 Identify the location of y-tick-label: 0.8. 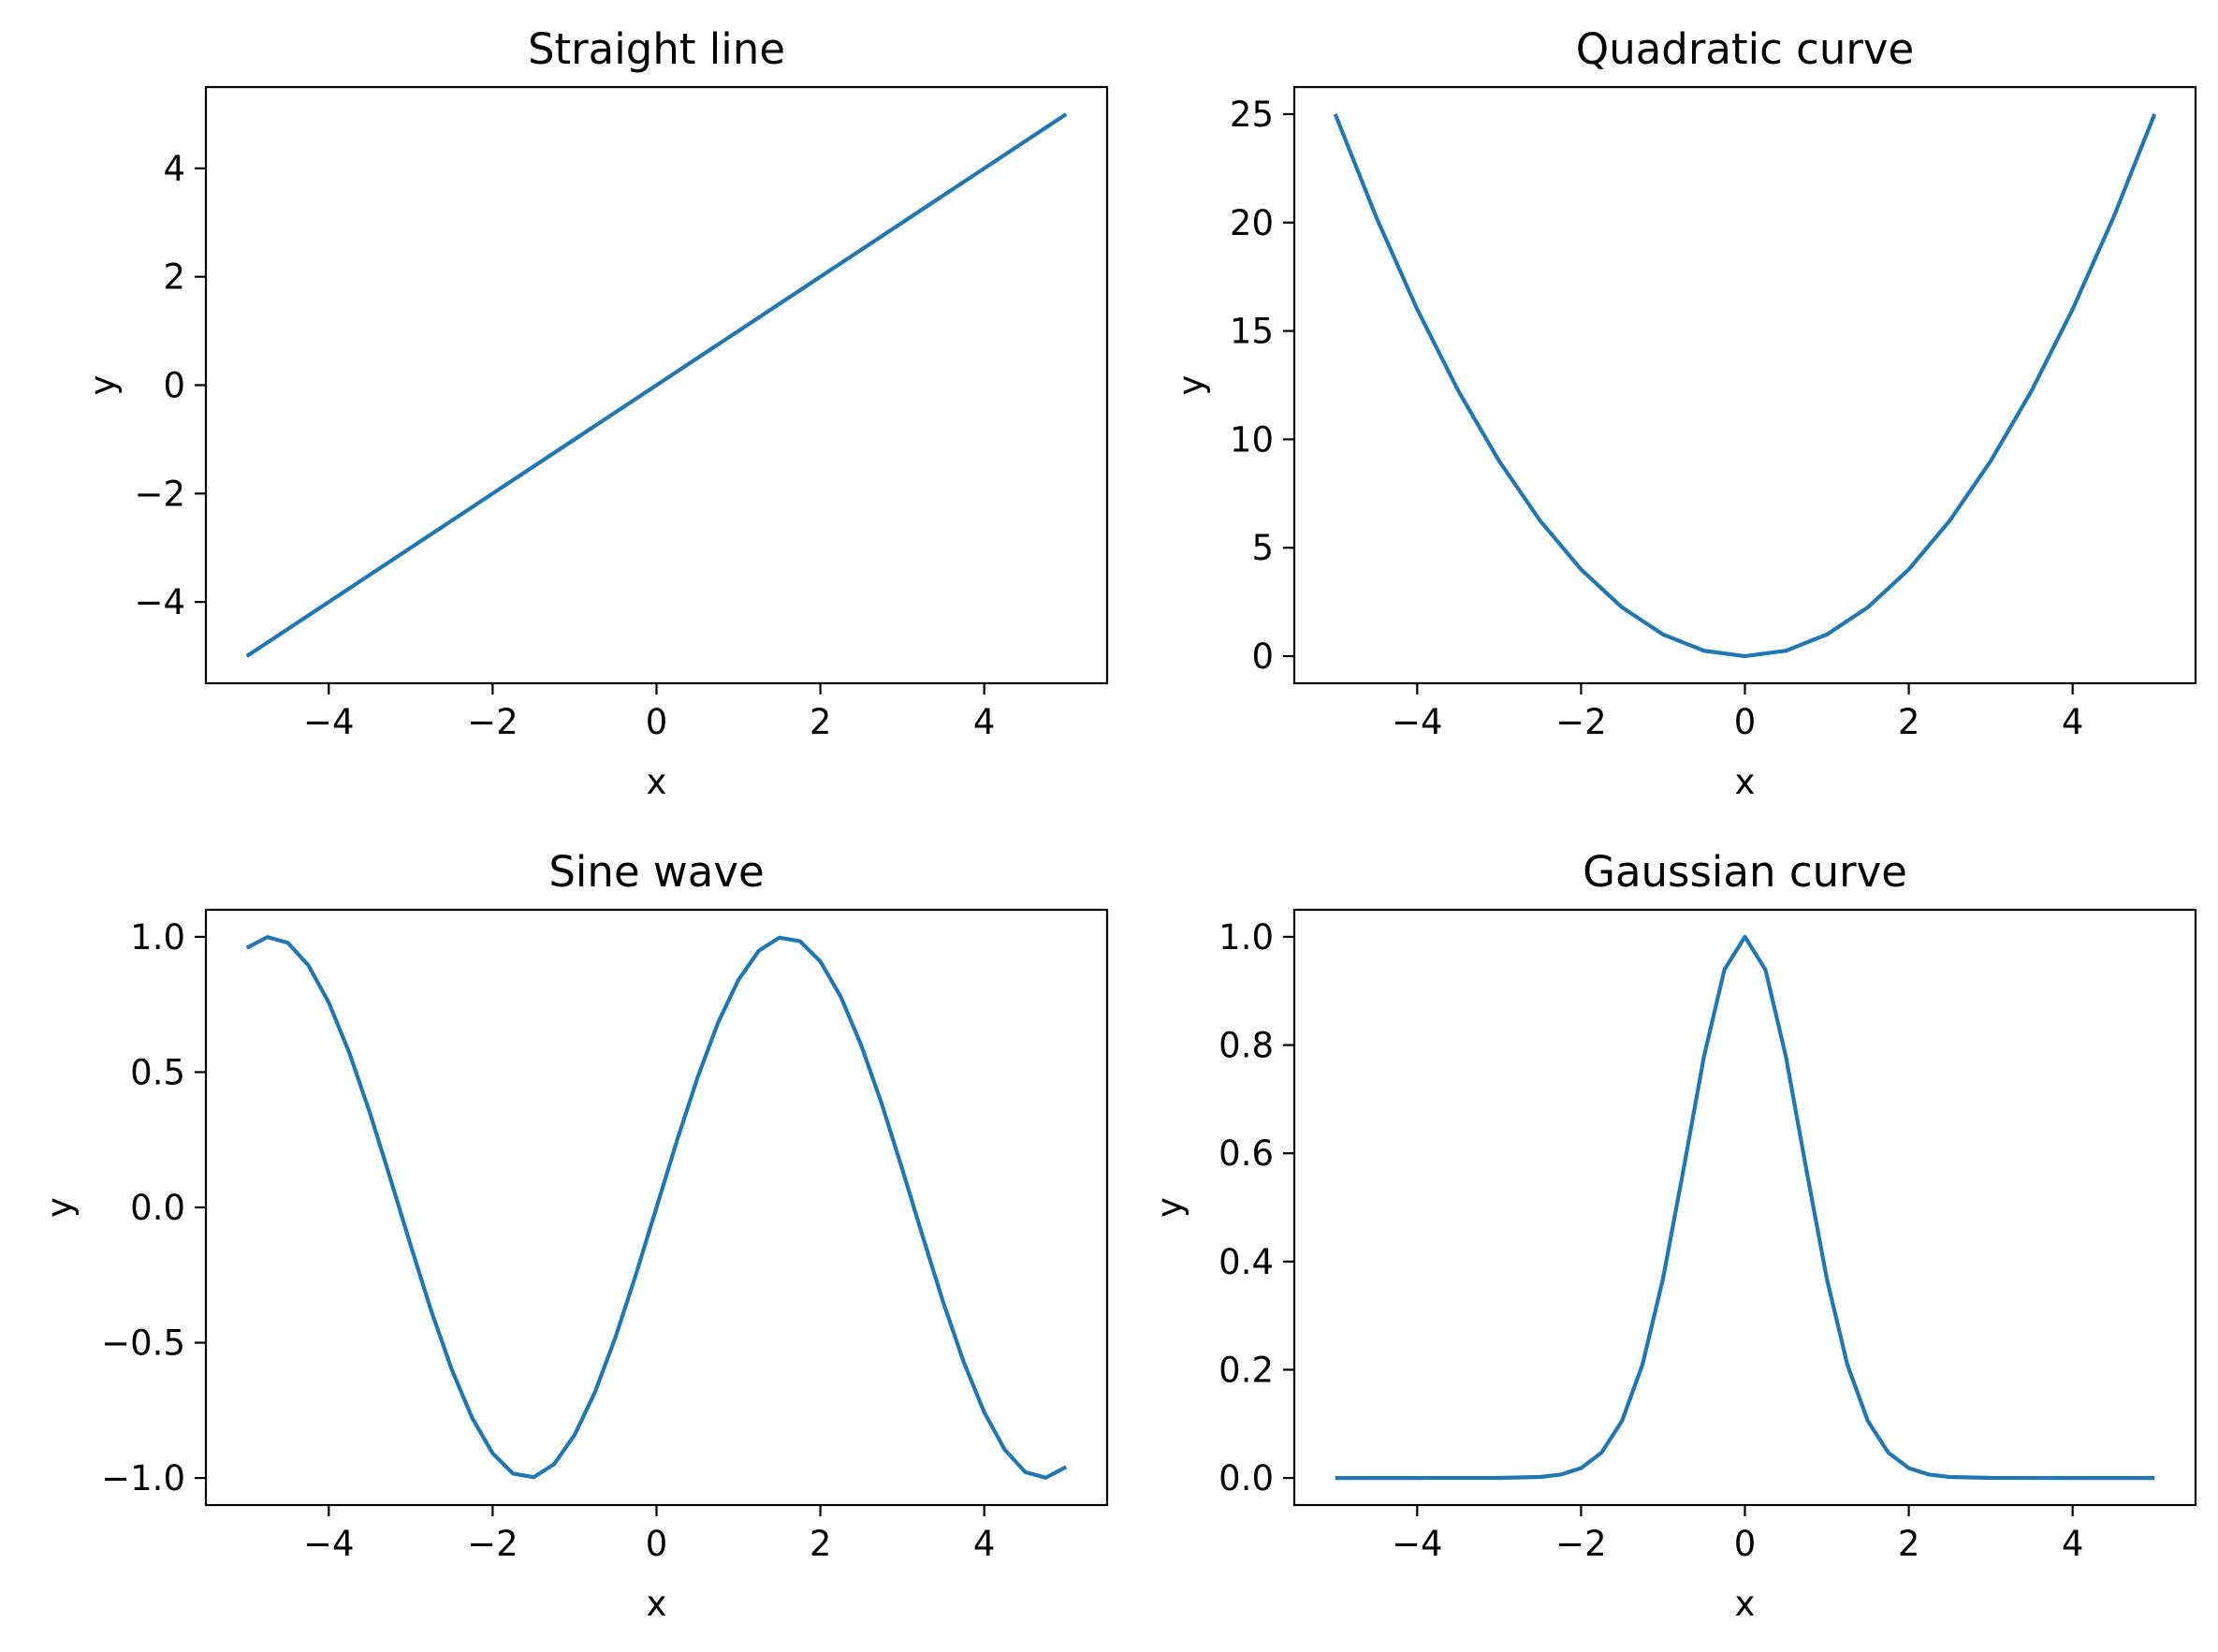
(1246, 1046).